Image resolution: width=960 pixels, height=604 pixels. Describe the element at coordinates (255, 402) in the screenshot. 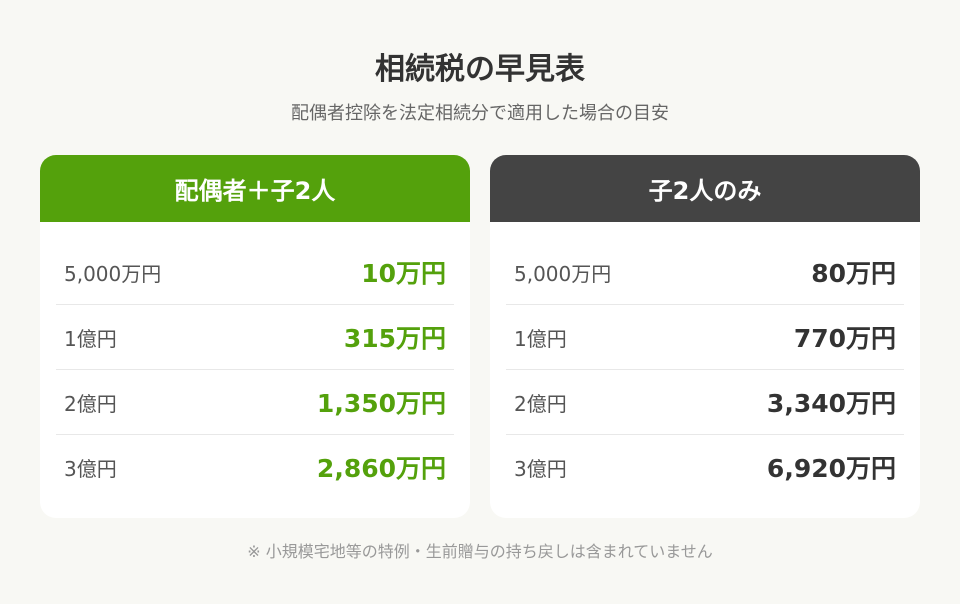

I see `table-row: 2億円 1,350万円` at that location.